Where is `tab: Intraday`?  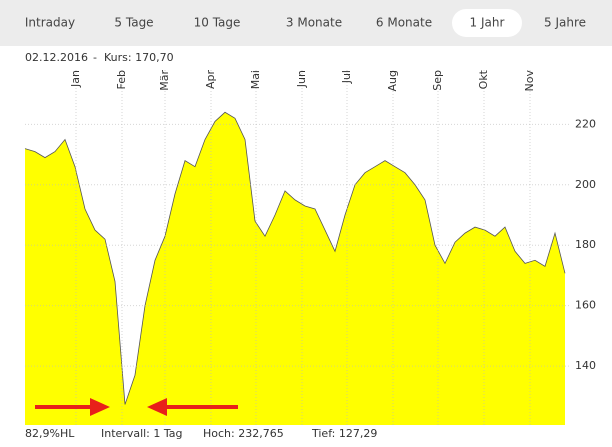
tab: Intraday is located at coordinates (50, 23).